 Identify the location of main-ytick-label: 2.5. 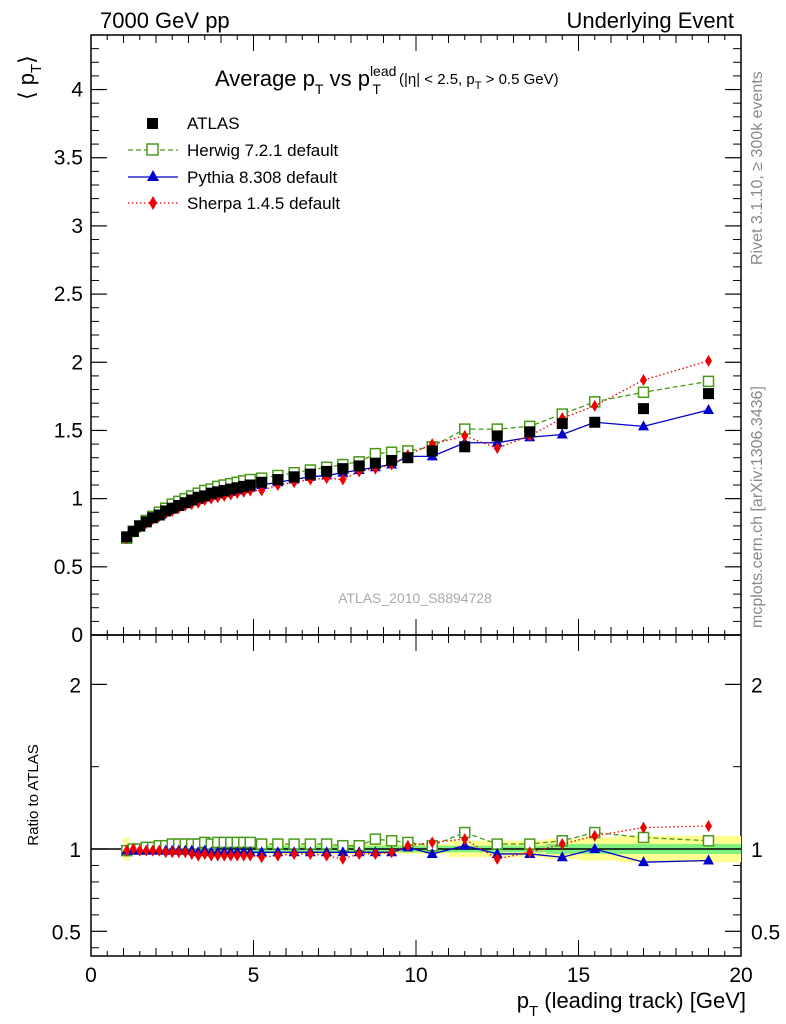
(68, 294).